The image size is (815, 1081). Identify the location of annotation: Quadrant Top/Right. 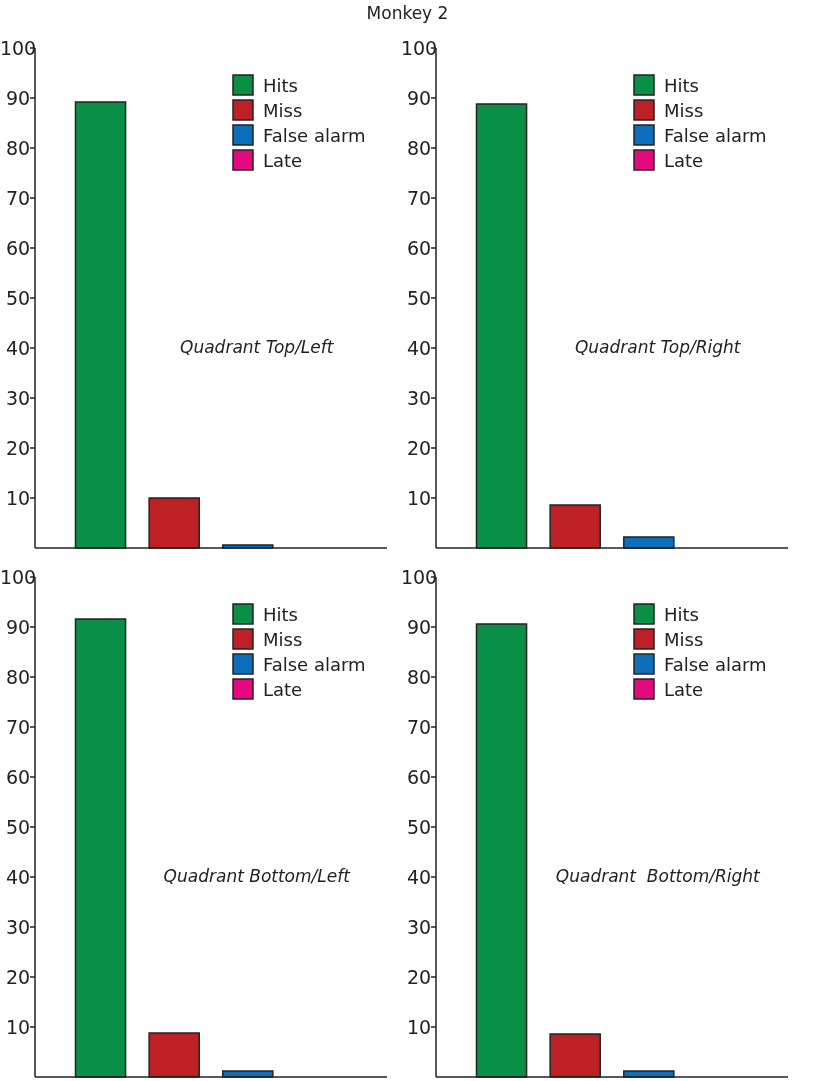
(658, 347).